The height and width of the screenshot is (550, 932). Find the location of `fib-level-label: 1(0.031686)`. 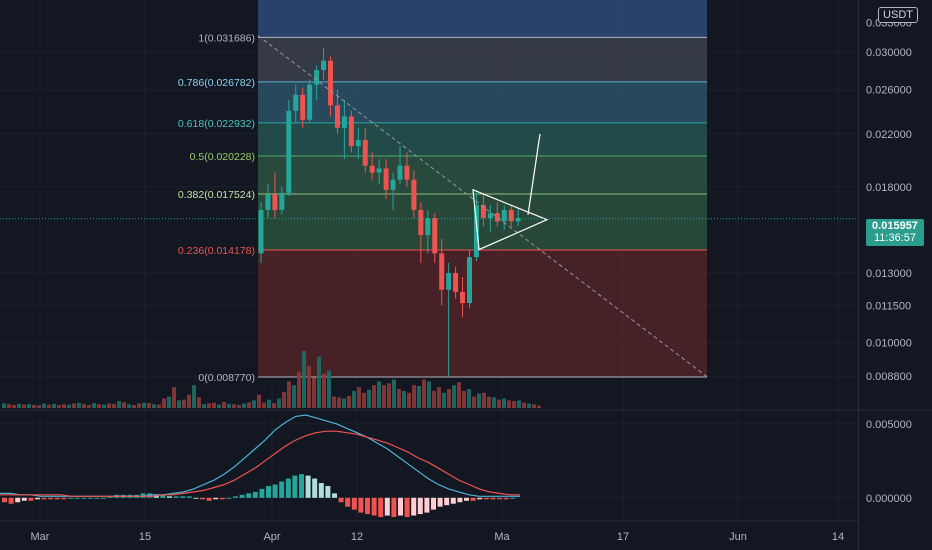

fib-level-label: 1(0.031686) is located at coordinates (226, 38).